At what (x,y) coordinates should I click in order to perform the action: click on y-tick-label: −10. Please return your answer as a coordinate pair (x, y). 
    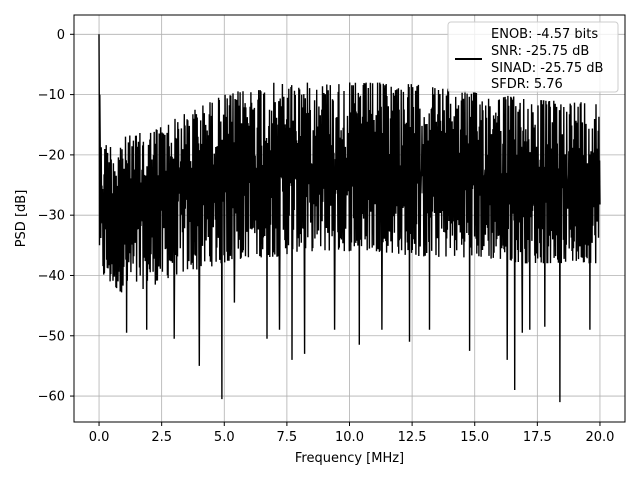
    Looking at the image, I should click on (51, 95).